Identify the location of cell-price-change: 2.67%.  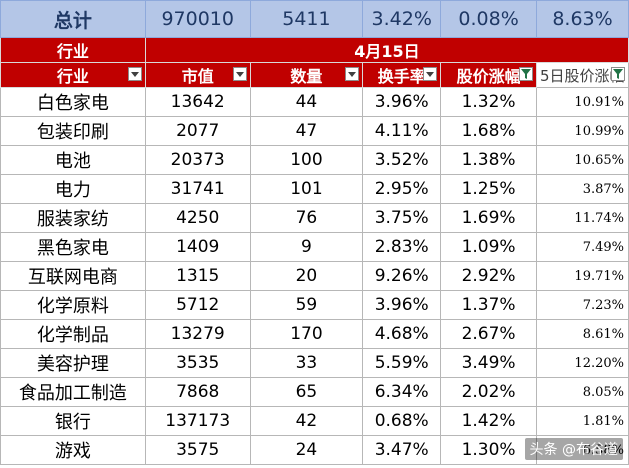
(488, 334).